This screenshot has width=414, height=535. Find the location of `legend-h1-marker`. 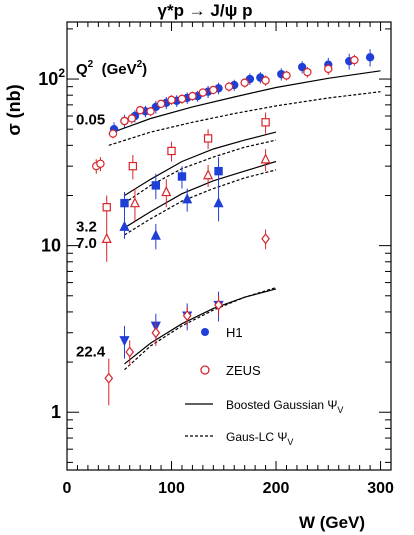

legend-h1-marker is located at coordinates (205, 332).